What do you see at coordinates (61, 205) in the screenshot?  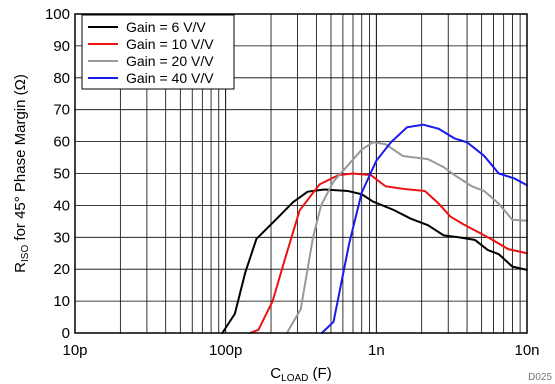 I see `y-tick-label: 40` at bounding box center [61, 205].